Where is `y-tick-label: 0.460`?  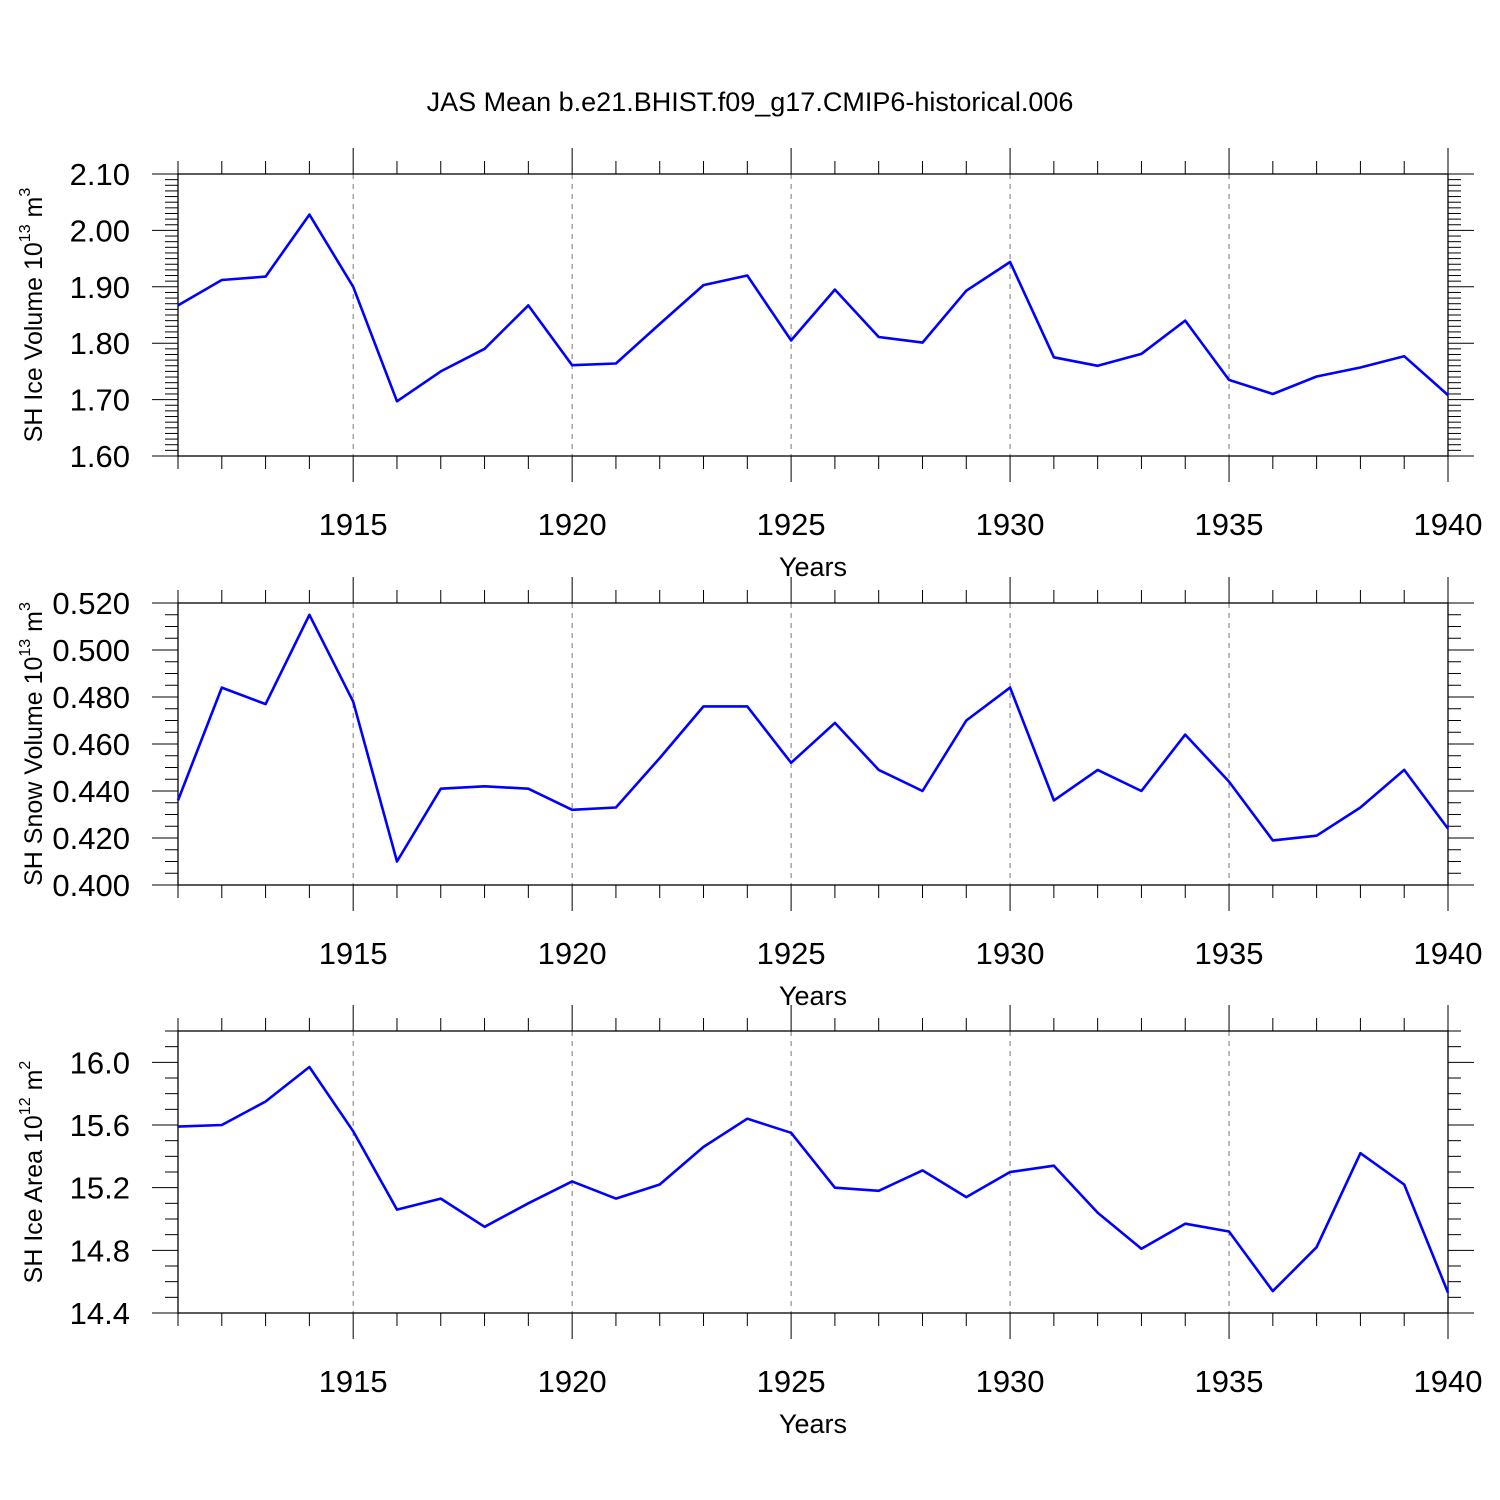
y-tick-label: 0.460 is located at coordinates (91, 744).